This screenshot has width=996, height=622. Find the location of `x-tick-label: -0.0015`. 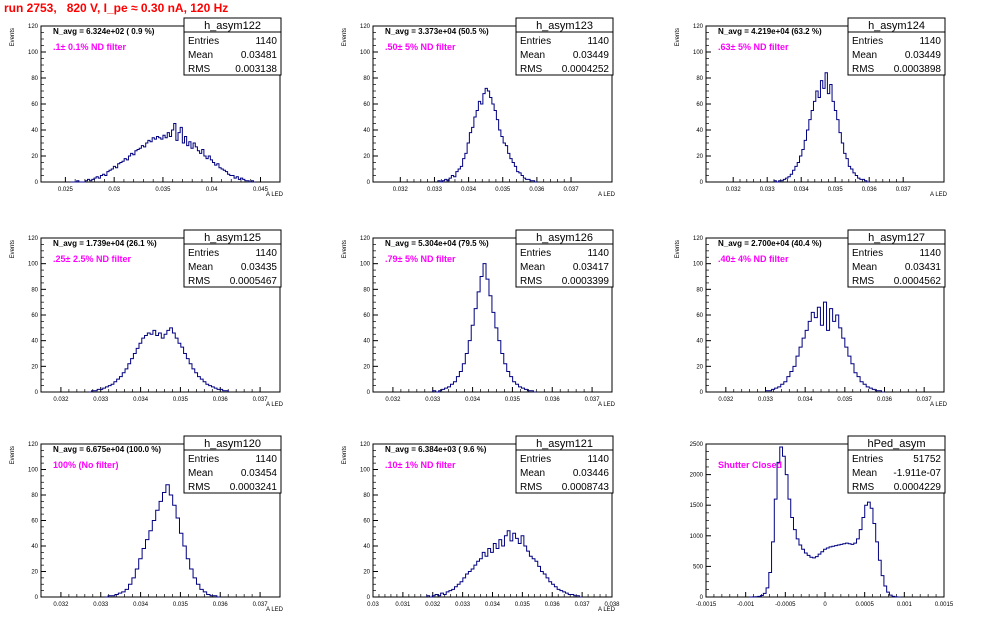

x-tick-label: -0.0015 is located at coordinates (706, 605).